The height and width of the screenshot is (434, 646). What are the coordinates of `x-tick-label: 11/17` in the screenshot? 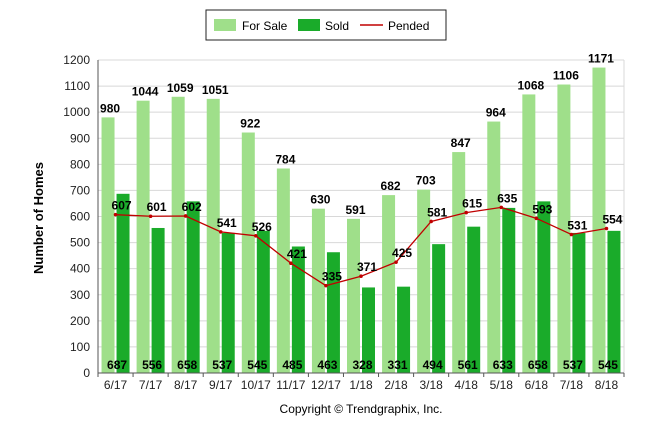 It's located at (290, 385).